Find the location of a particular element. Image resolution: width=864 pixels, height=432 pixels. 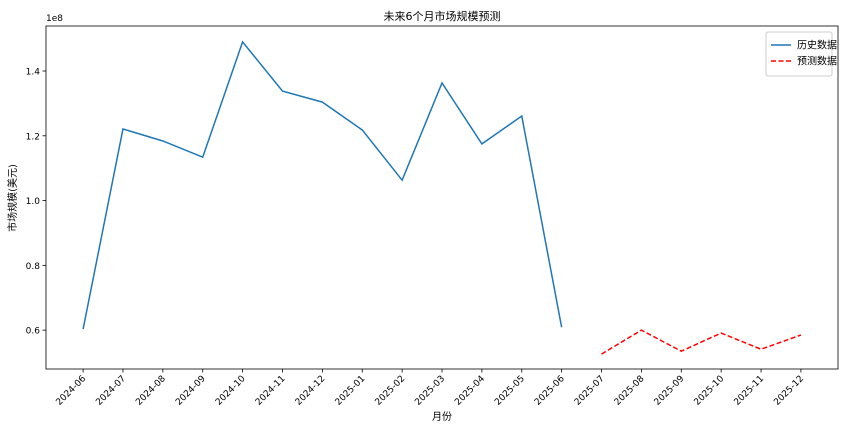

legend-label: 历史数据 is located at coordinates (817, 45).